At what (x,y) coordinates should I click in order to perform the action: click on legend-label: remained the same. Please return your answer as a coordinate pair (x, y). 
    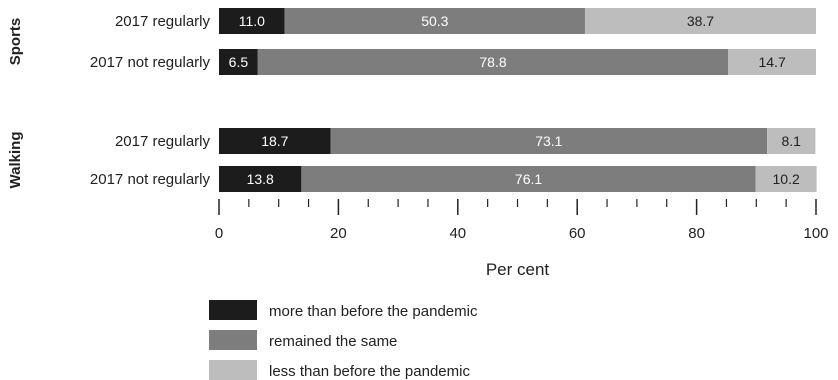
    Looking at the image, I should click on (333, 341).